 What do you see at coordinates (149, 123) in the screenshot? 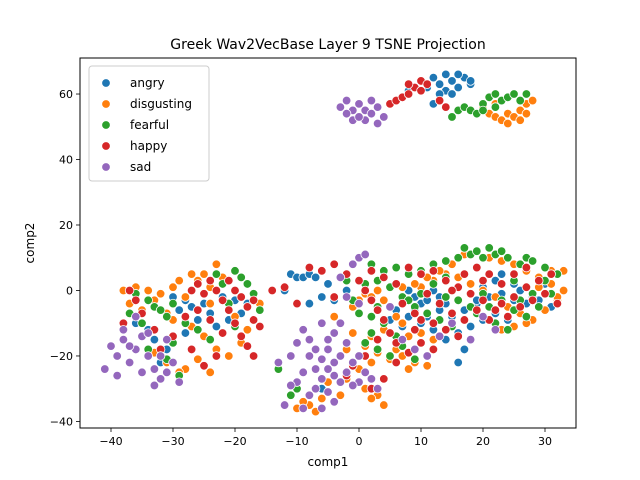
I see `legend-box` at bounding box center [149, 123].